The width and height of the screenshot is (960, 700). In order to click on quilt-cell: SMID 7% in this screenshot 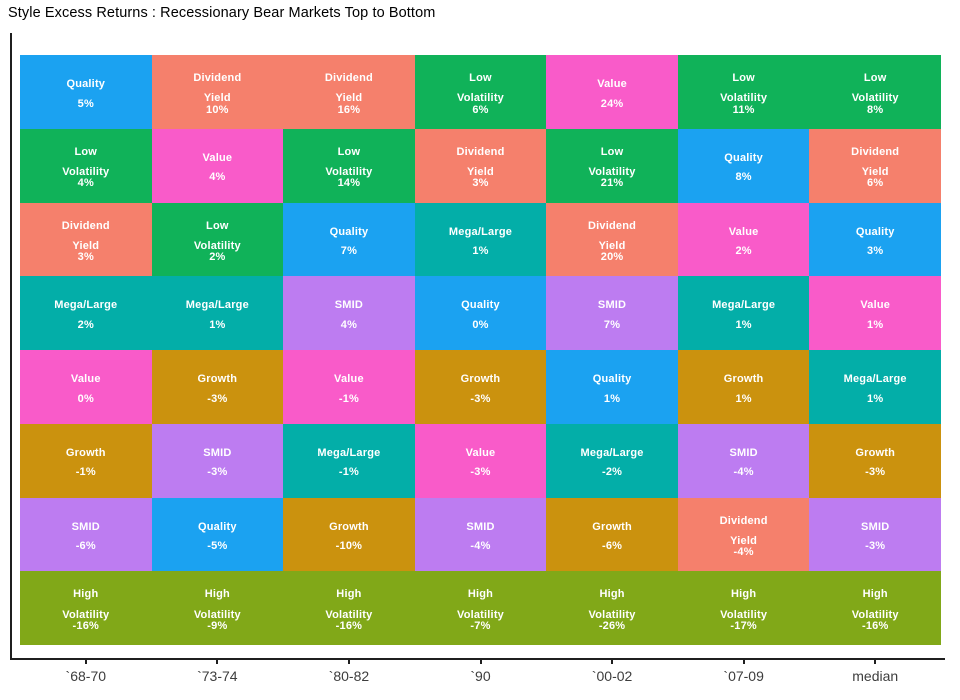, I will do `click(612, 313)`.